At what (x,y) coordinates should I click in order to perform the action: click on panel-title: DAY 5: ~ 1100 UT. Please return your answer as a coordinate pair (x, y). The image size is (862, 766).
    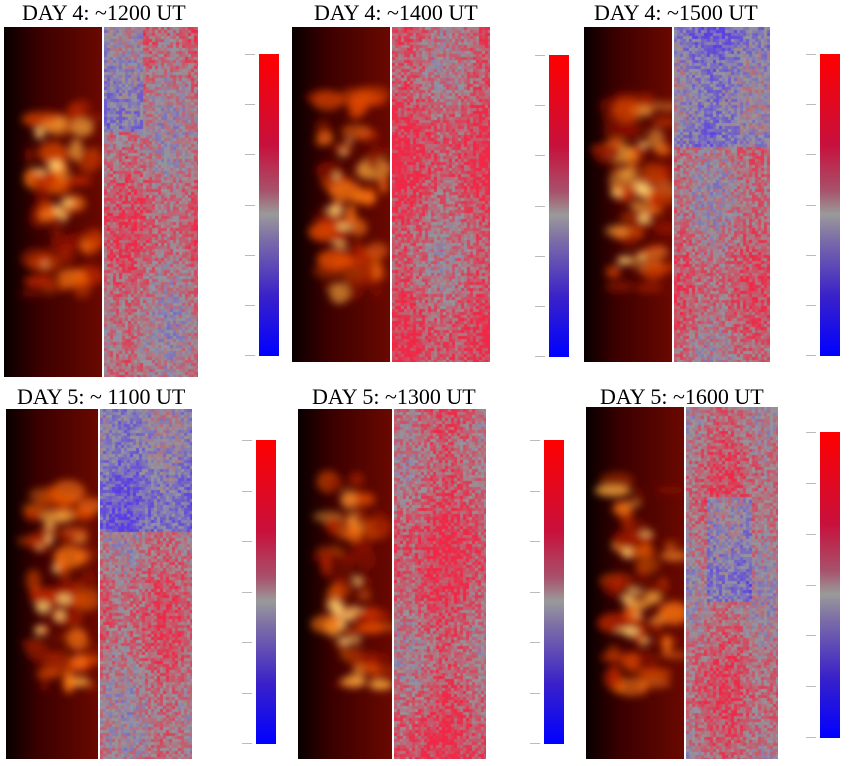
    Looking at the image, I should click on (101, 396).